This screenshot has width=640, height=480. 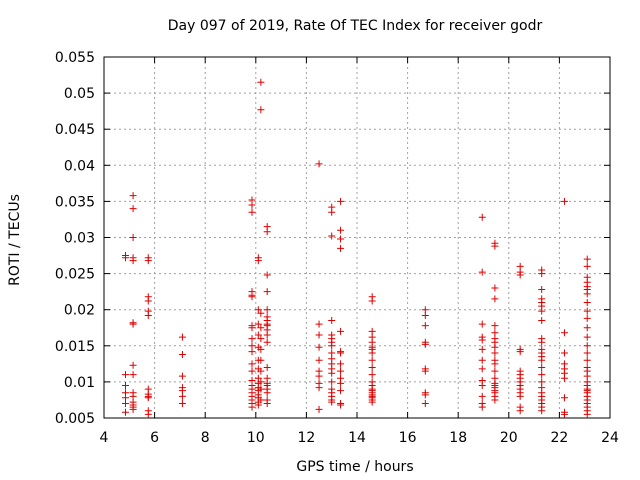 What do you see at coordinates (104, 438) in the screenshot?
I see `x-tick-label: 4` at bounding box center [104, 438].